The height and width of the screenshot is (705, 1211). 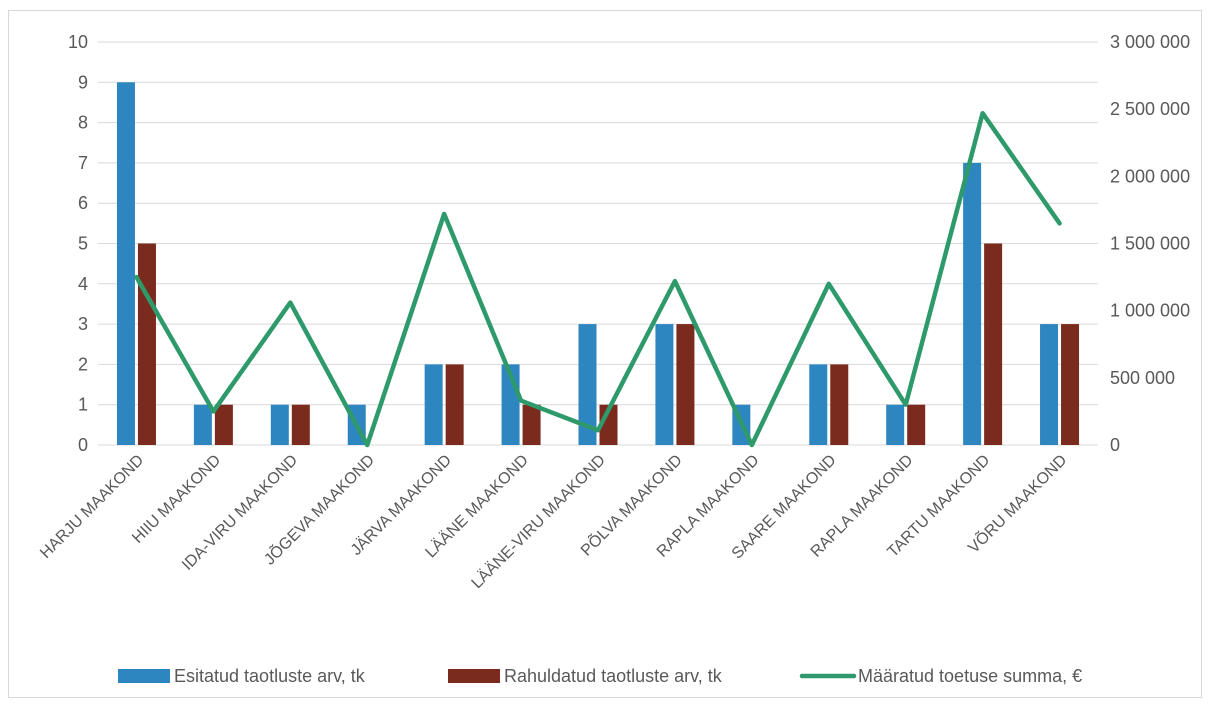 What do you see at coordinates (1150, 176) in the screenshot?
I see `right-tick-label: 2 000 000` at bounding box center [1150, 176].